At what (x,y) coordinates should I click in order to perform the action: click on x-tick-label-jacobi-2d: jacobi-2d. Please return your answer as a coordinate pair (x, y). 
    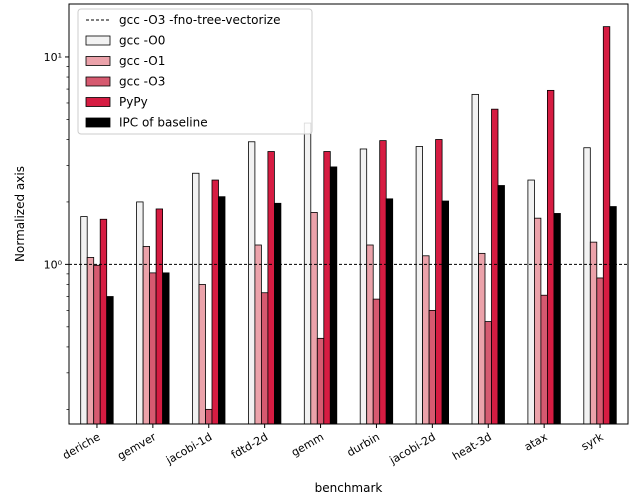
    Looking at the image, I should click on (412, 448).